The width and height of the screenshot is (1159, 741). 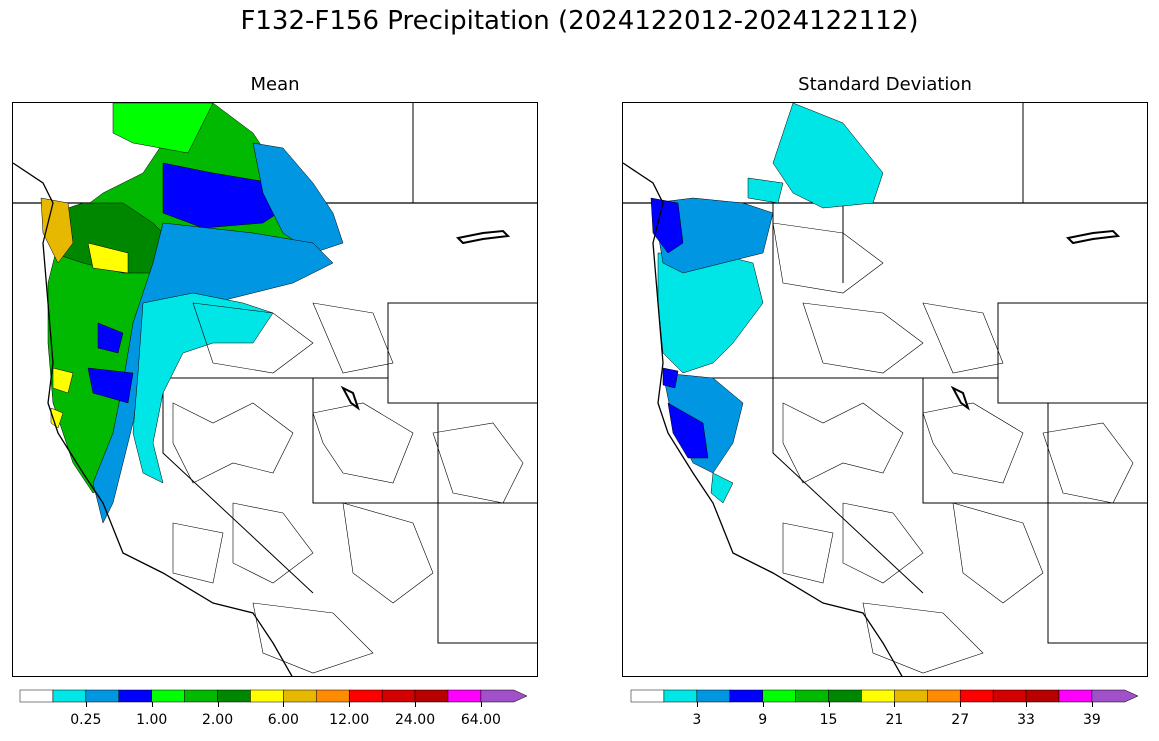 What do you see at coordinates (894, 720) in the screenshot?
I see `sd-colorbar-label: 21` at bounding box center [894, 720].